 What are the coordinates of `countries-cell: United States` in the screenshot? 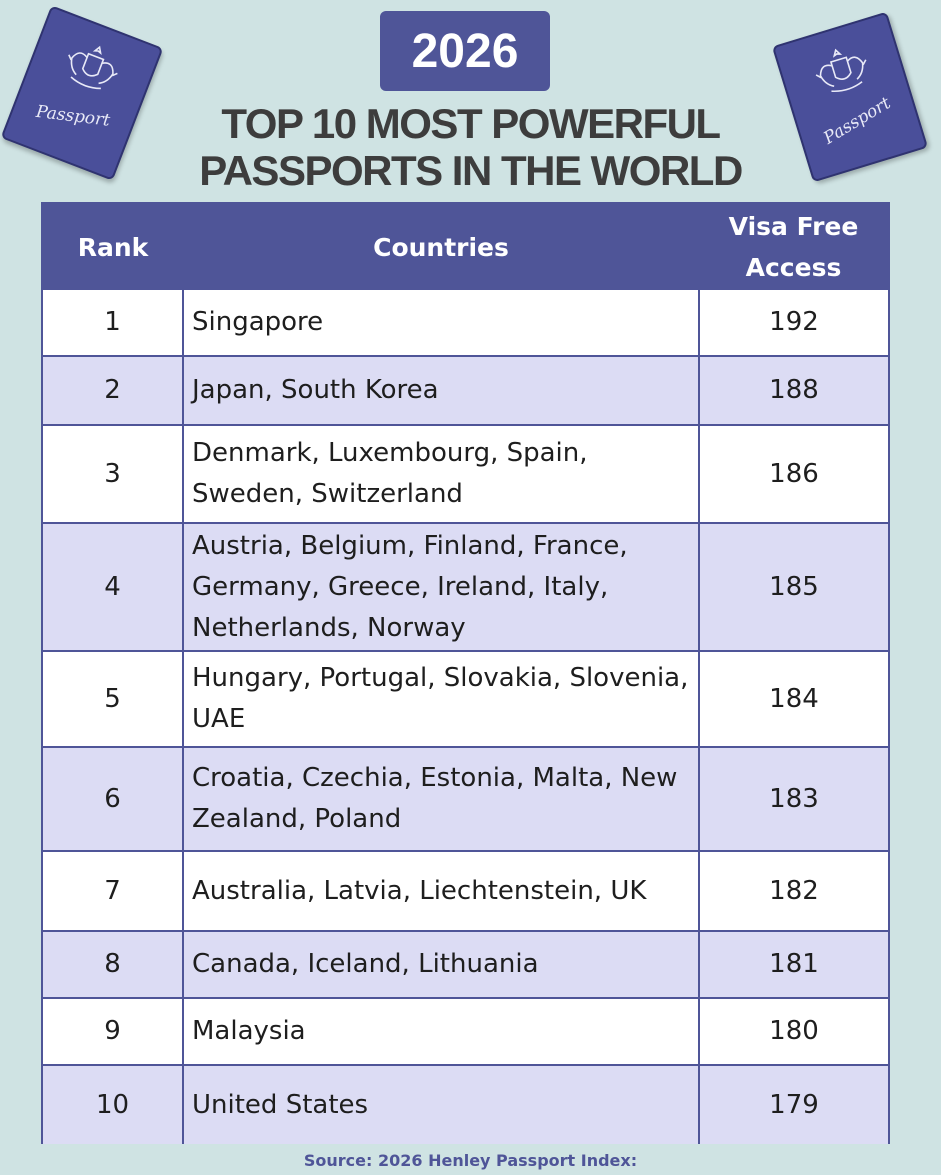 It's located at (441, 1104).